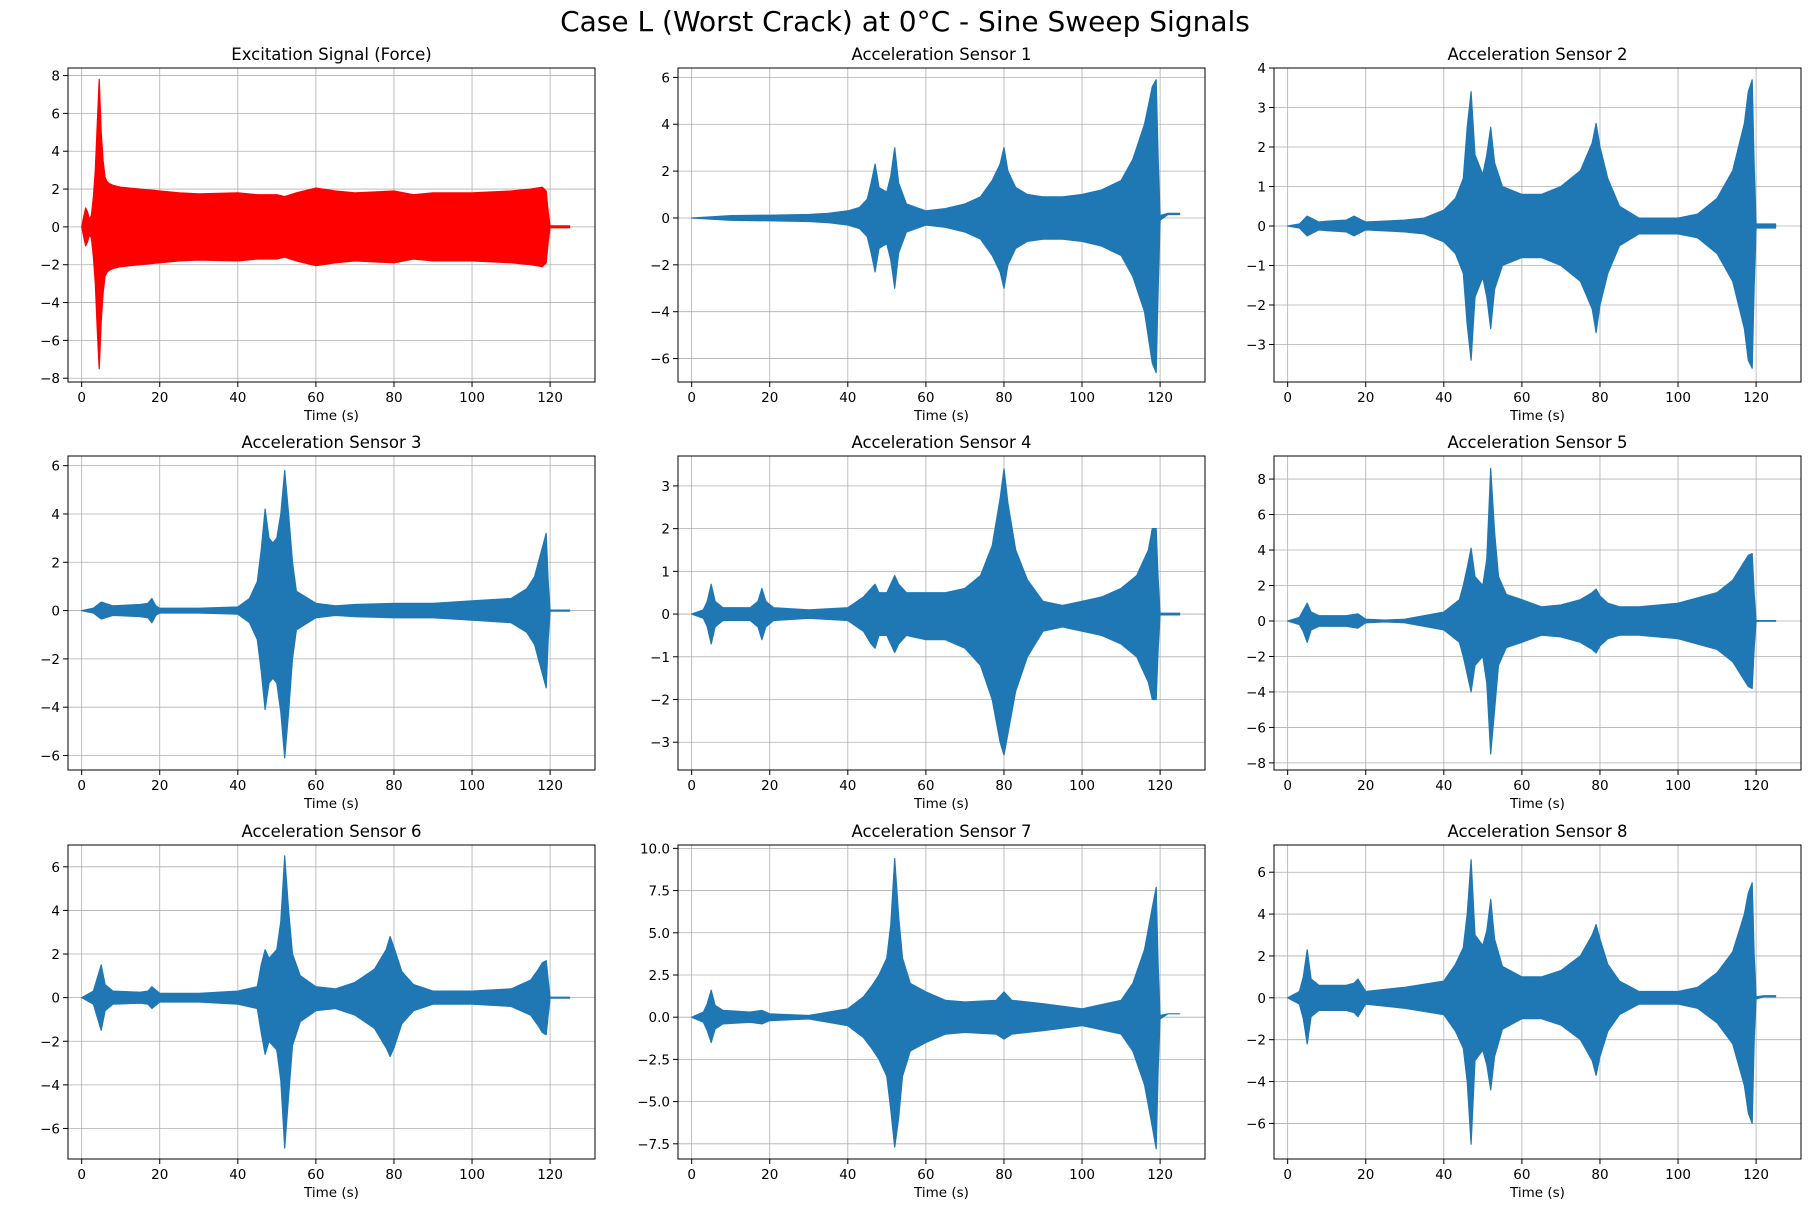 This screenshot has width=1811, height=1211. Describe the element at coordinates (1537, 54) in the screenshot. I see `chart-title: Acceleration Sensor 2` at that location.